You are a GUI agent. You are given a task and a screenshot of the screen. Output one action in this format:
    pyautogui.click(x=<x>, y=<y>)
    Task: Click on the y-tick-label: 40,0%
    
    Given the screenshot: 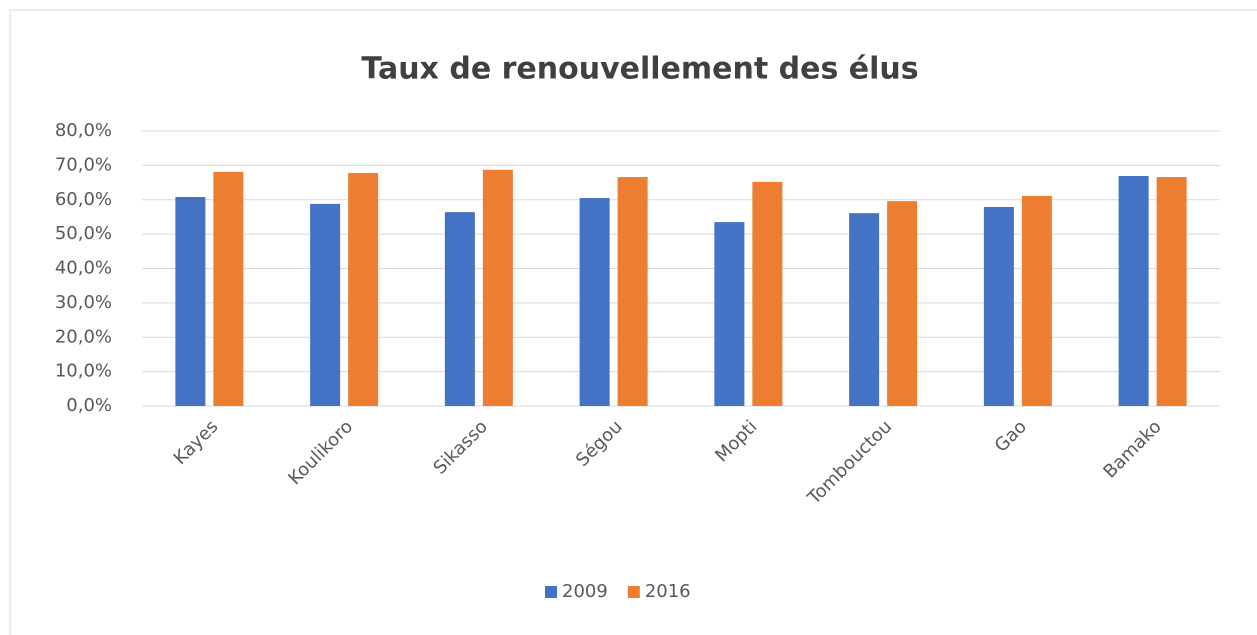 What is the action you would take?
    pyautogui.click(x=83, y=268)
    